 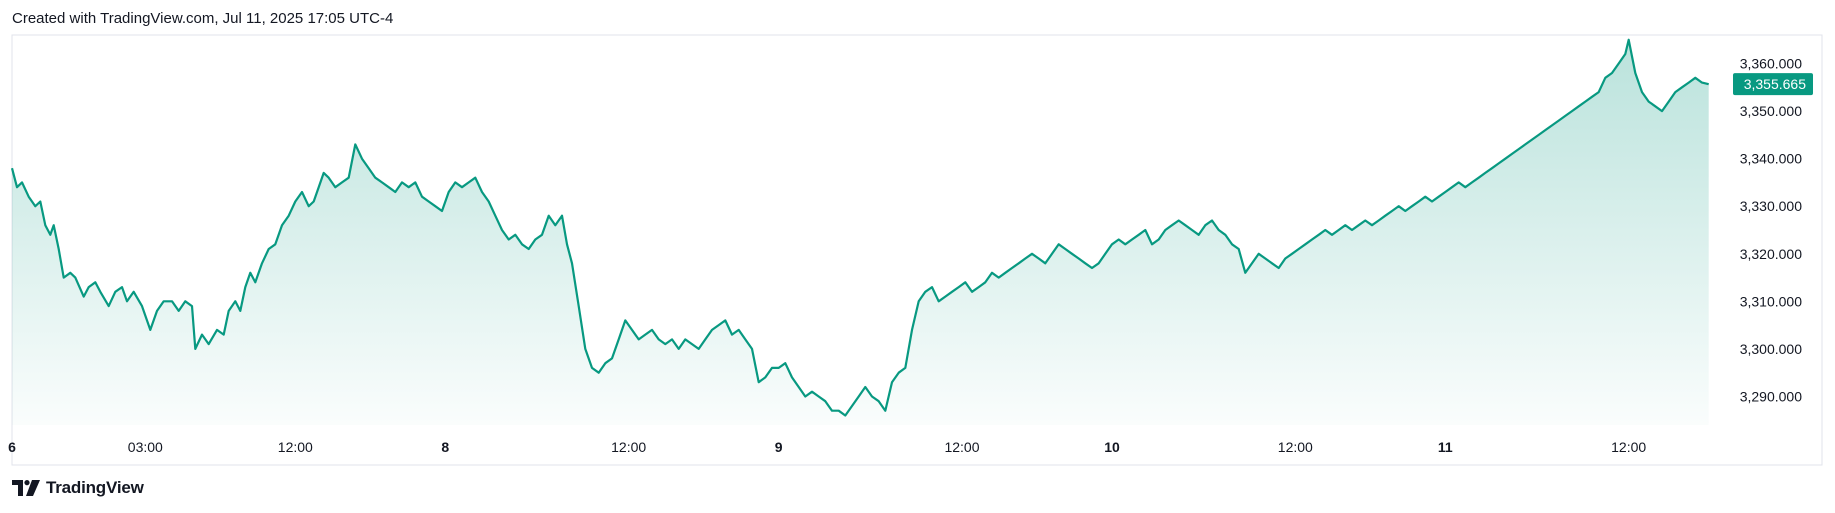 What do you see at coordinates (1771, 64) in the screenshot?
I see `price-tick-label: 3,360.000` at bounding box center [1771, 64].